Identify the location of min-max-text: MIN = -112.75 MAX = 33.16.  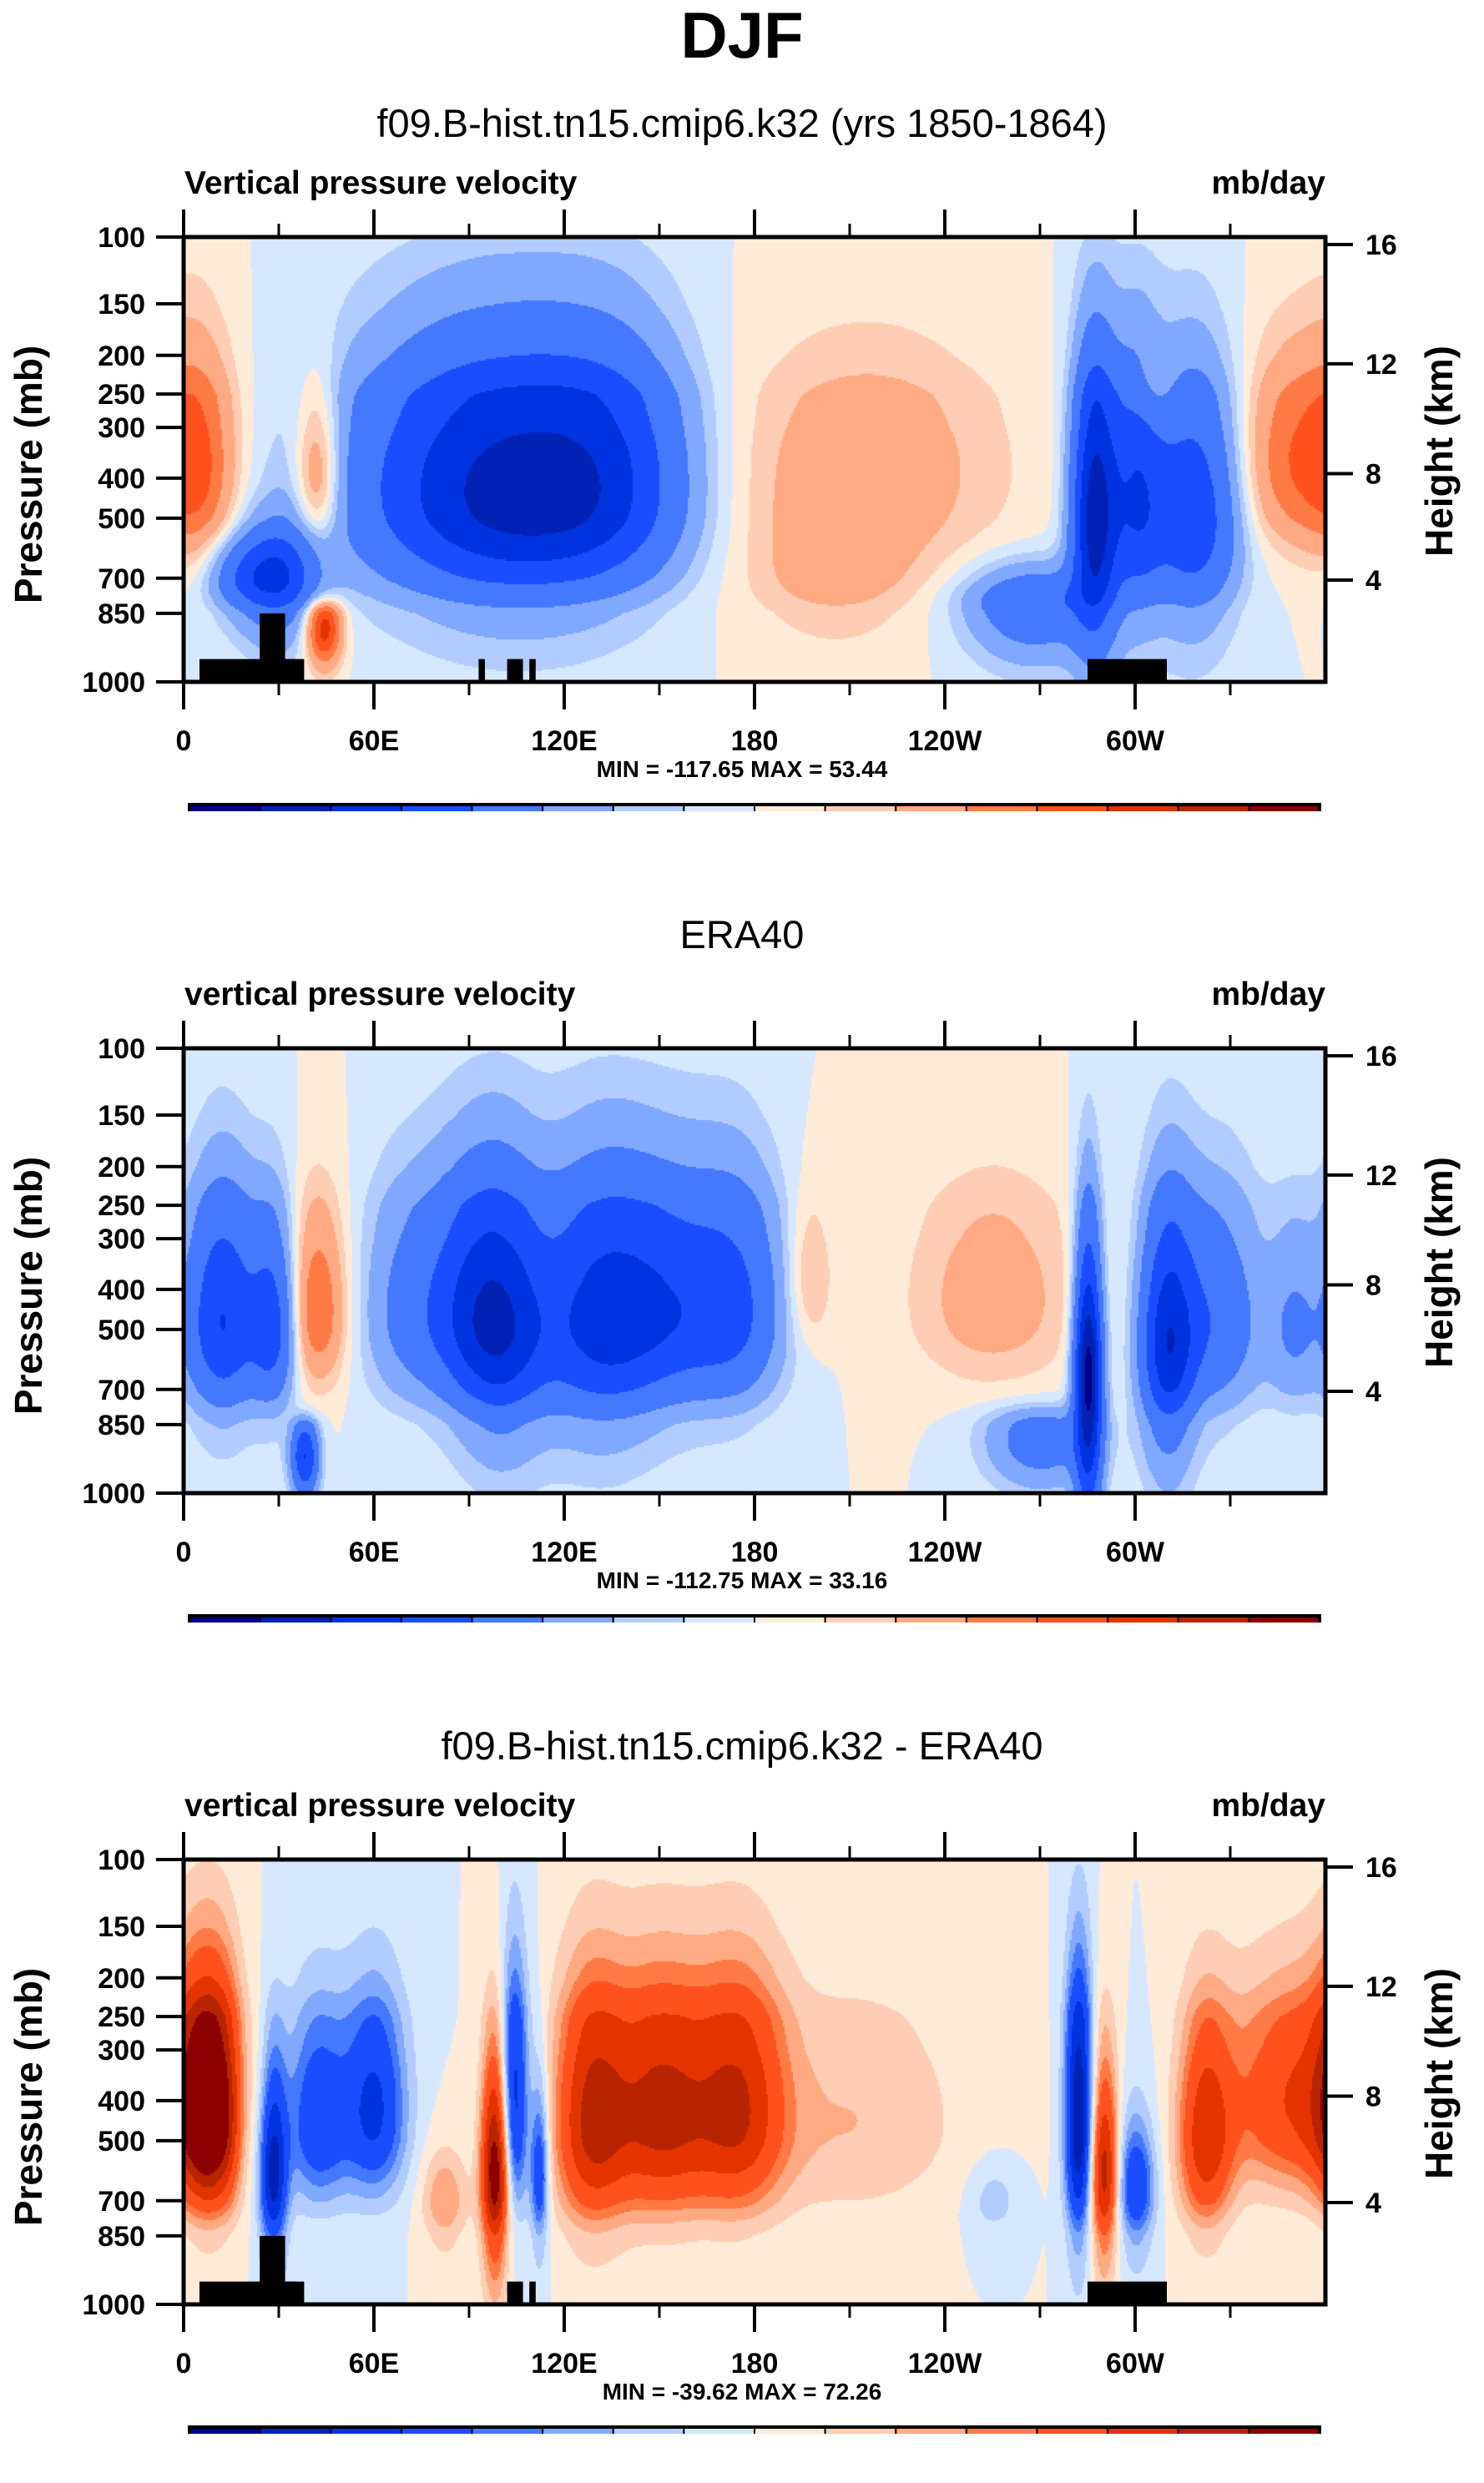
(742, 1580).